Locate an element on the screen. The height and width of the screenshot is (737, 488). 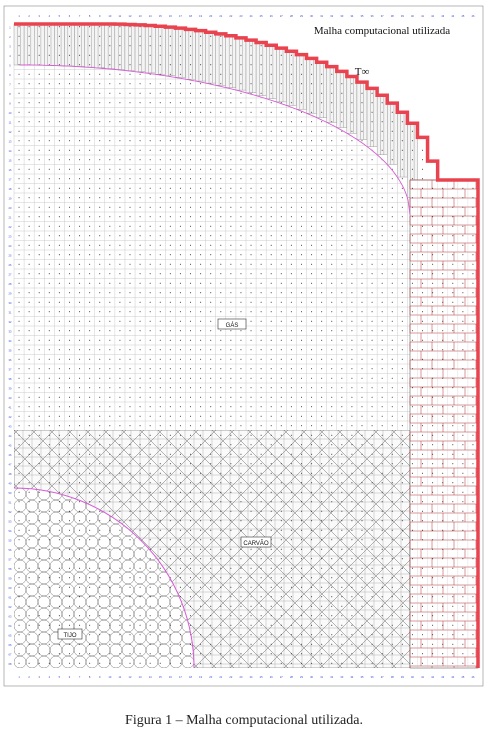
row-index-label: 58 is located at coordinates (10, 569).